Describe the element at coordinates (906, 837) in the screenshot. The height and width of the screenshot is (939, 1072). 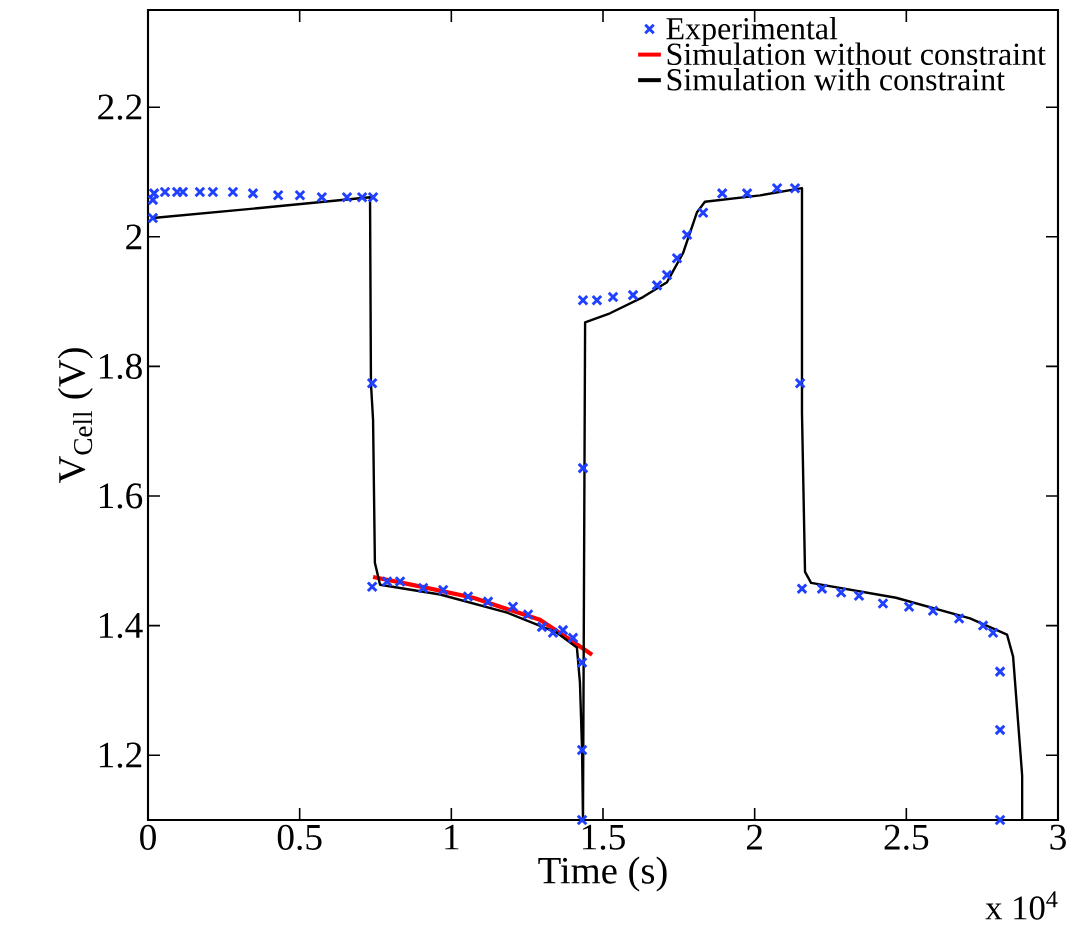
I see `x-tick-label: 2.5` at that location.